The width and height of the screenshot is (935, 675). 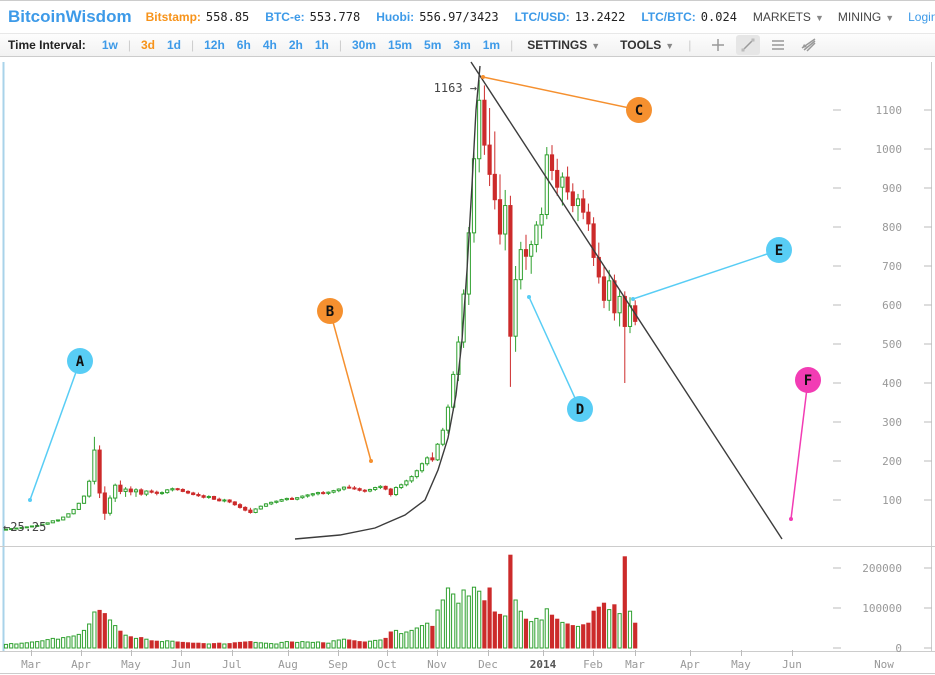 What do you see at coordinates (387, 302) in the screenshot?
I see `parabolic-trendline` at bounding box center [387, 302].